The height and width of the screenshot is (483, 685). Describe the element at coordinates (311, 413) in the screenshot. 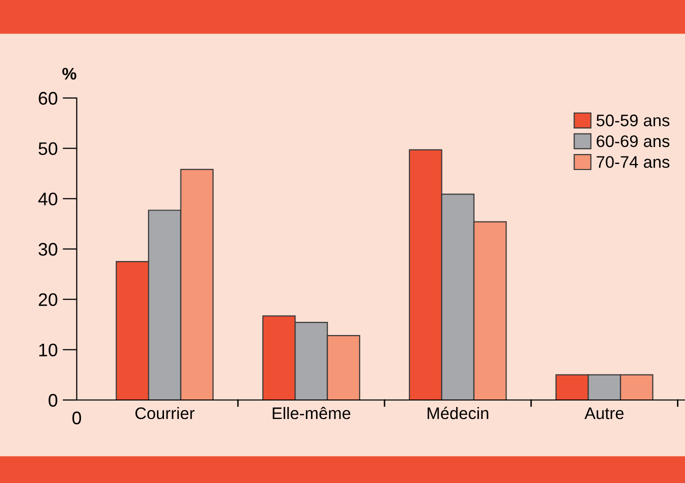

I see `x-tick-label: Elle-même` at that location.